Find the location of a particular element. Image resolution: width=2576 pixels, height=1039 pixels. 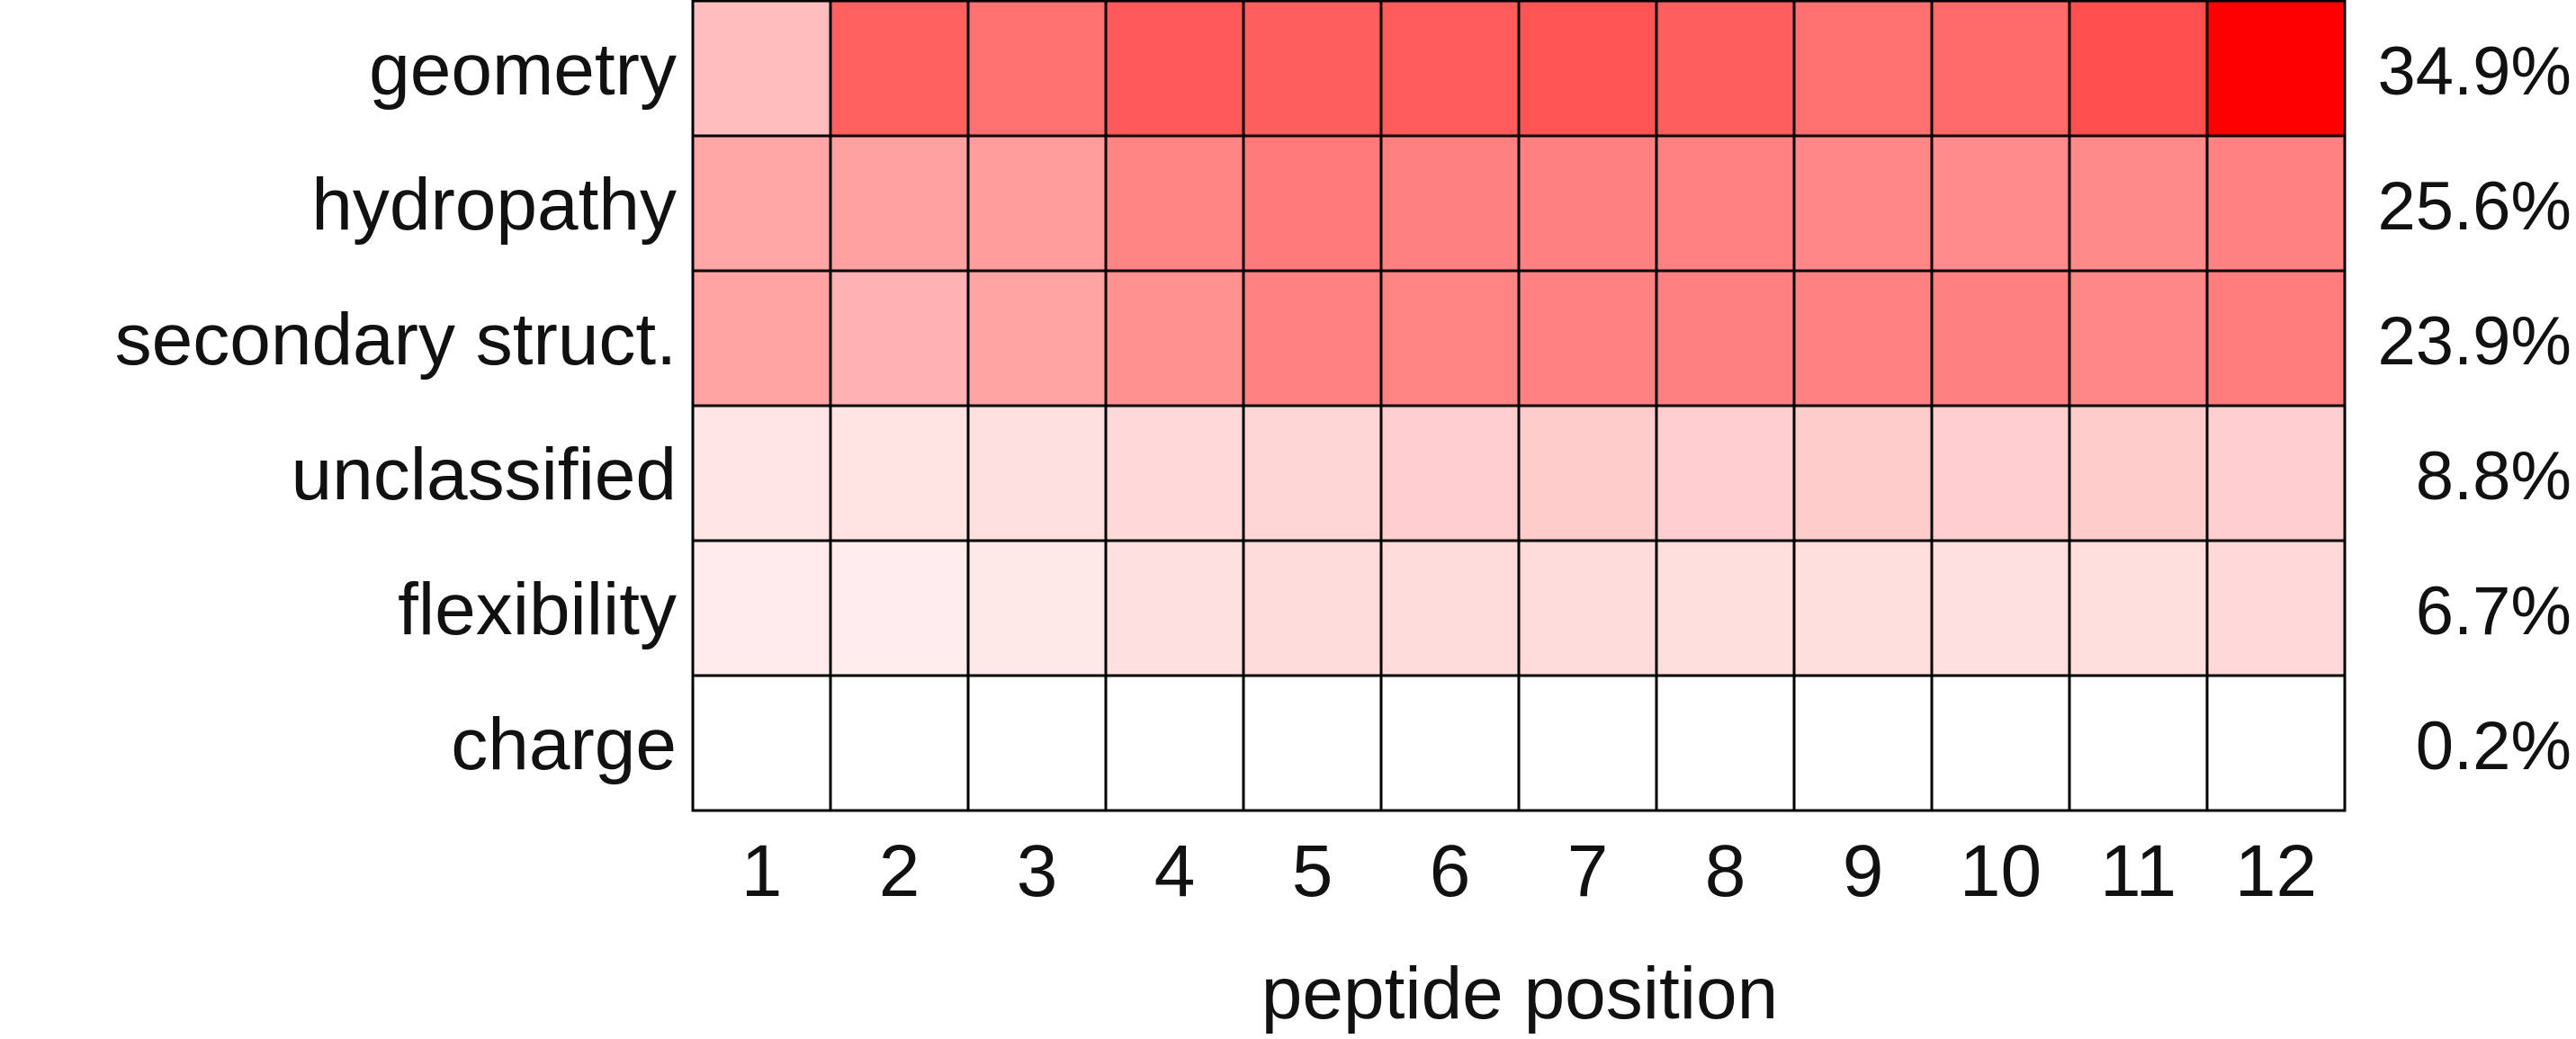

x-axis-label: peptide position is located at coordinates (1520, 994).